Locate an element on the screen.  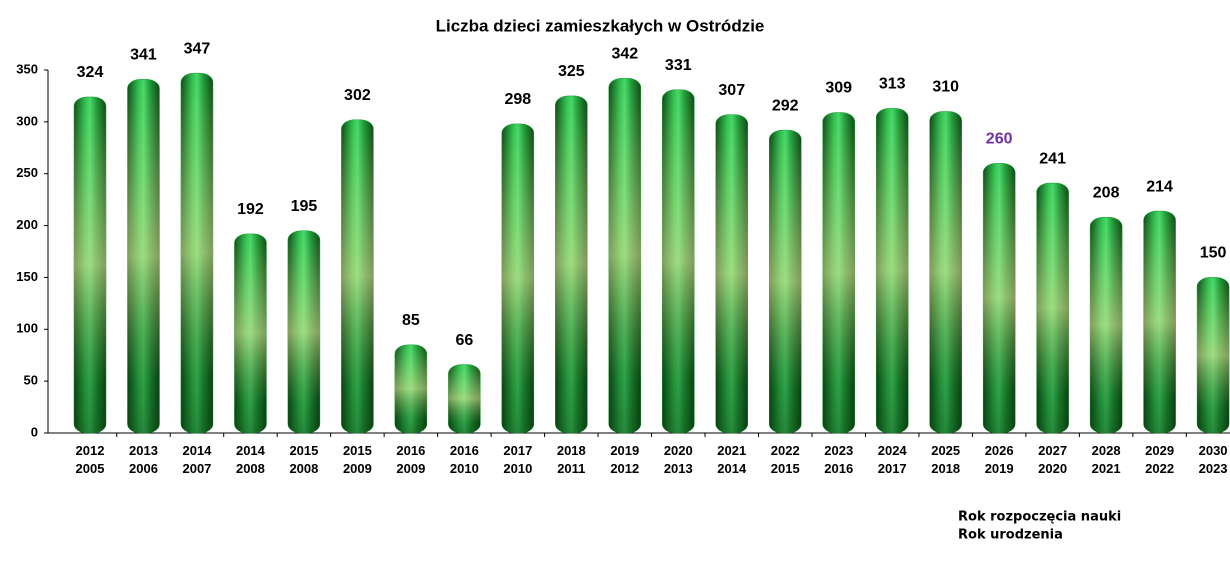
x-tick-label: 2014 2007 is located at coordinates (197, 459).